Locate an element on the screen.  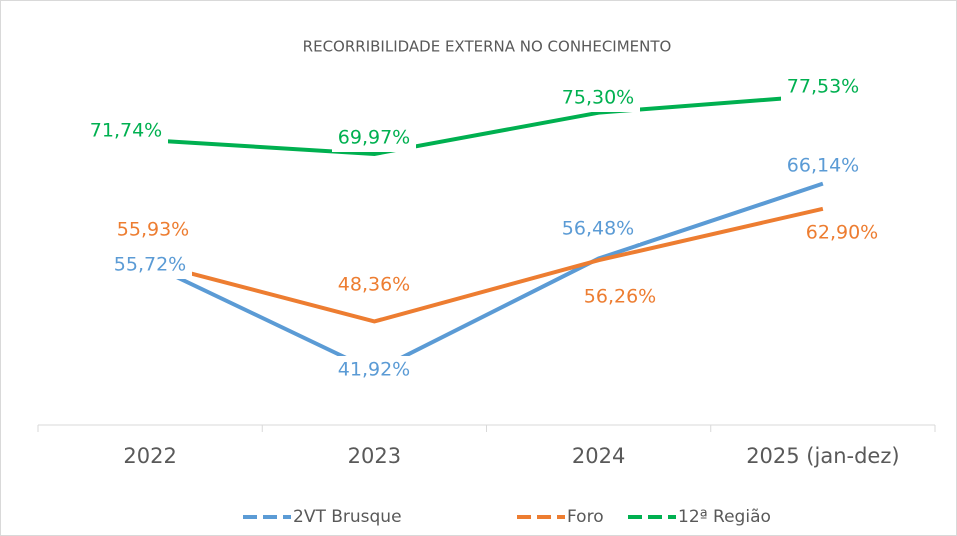
legend-label: 12ª Região is located at coordinates (724, 517).